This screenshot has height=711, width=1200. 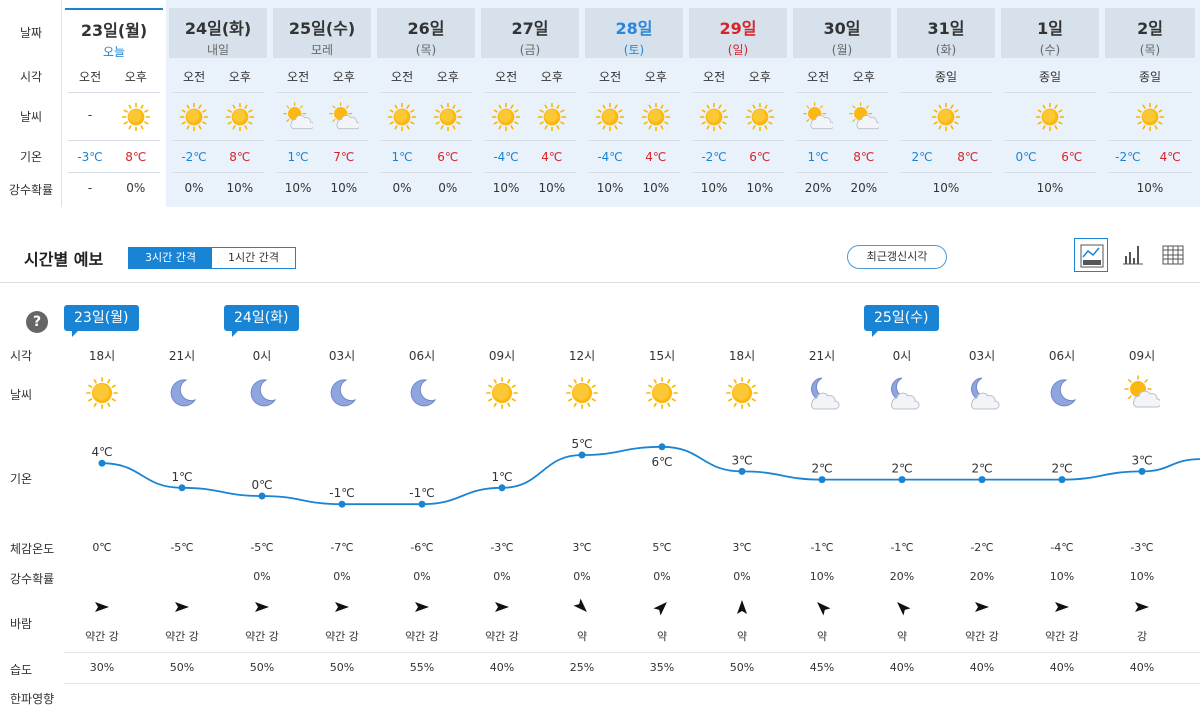 What do you see at coordinates (982, 576) in the screenshot?
I see `hour-precip-prob: 20%` at bounding box center [982, 576].